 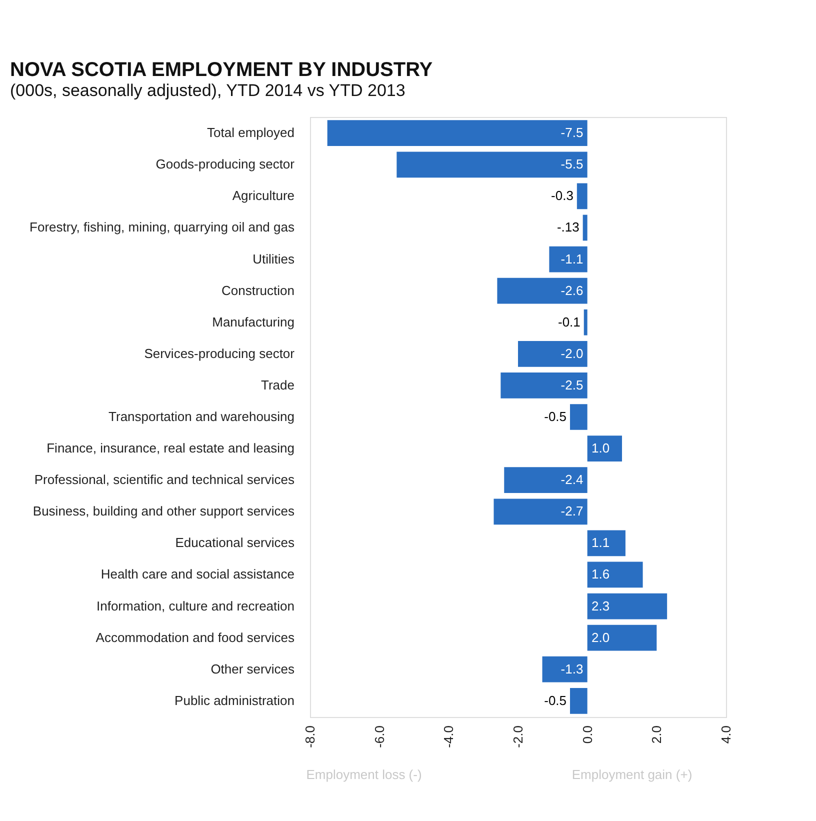 I want to click on chart-subtitle: (000s, seasonally adjusted), YTD 2014 vs YTD 2013, so click(x=208, y=90).